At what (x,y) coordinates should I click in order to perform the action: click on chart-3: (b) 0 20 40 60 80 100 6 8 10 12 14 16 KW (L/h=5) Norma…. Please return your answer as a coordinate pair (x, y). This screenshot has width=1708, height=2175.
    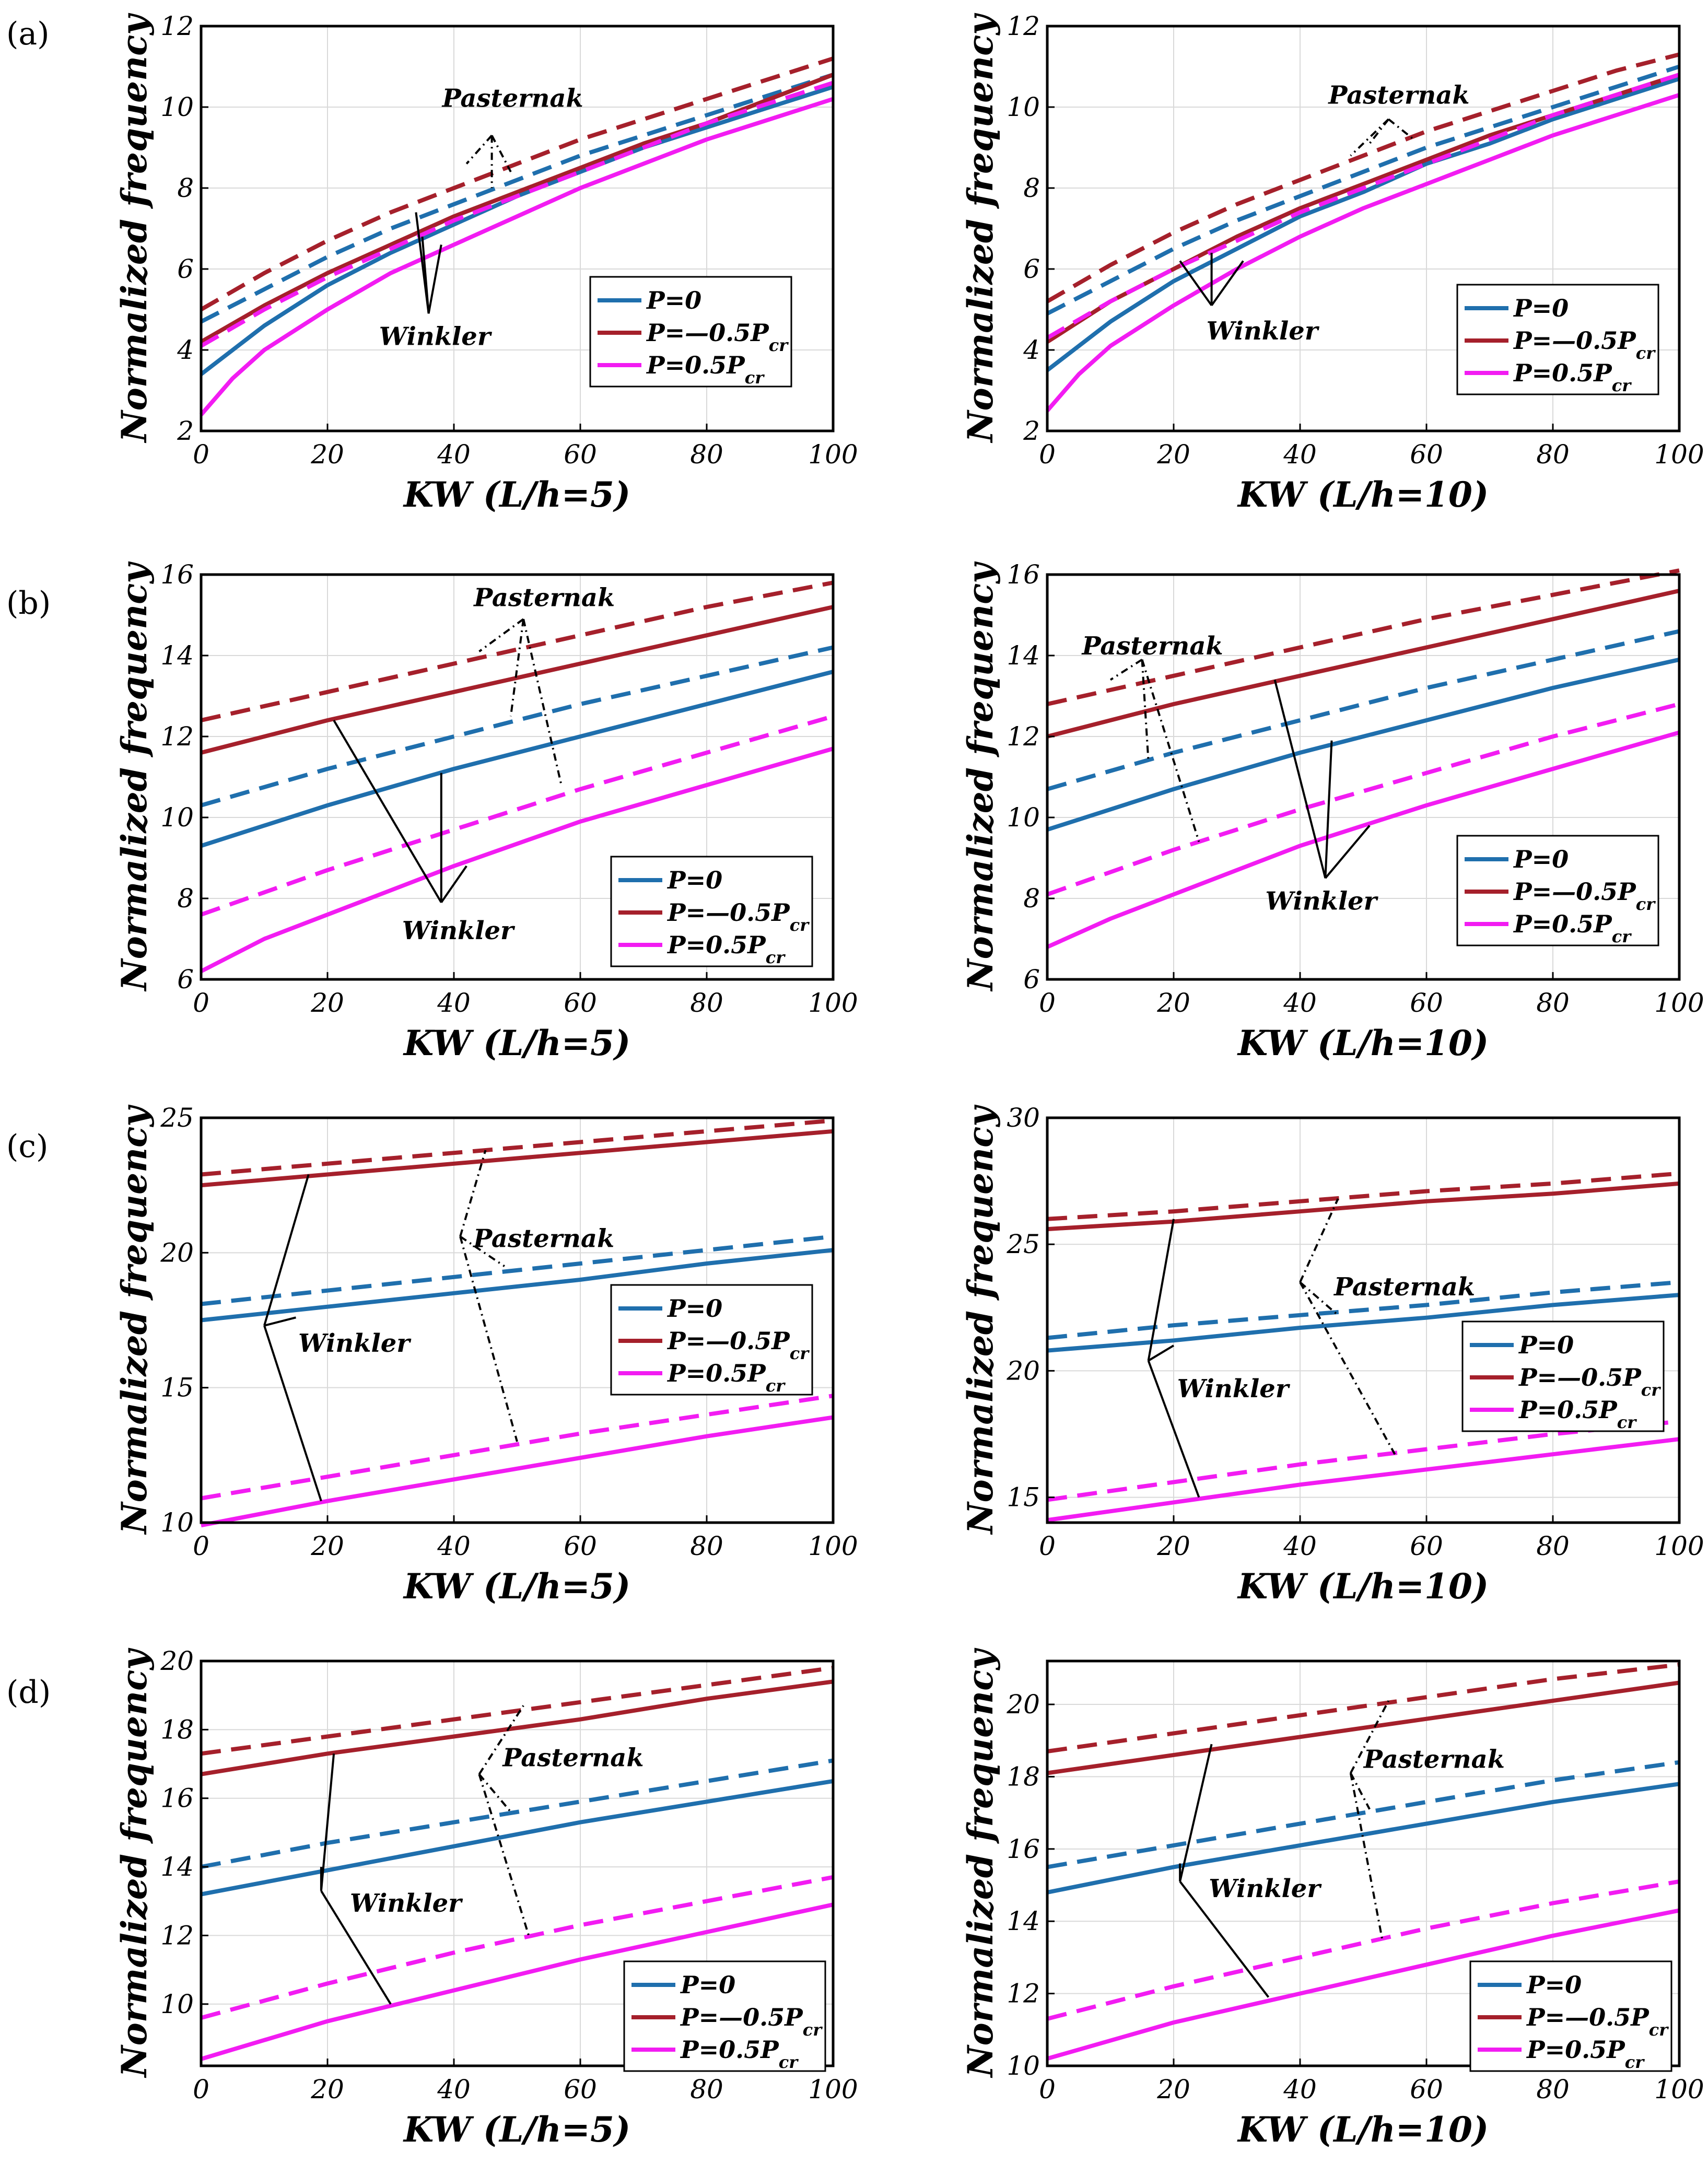
    Looking at the image, I should click on (432, 811).